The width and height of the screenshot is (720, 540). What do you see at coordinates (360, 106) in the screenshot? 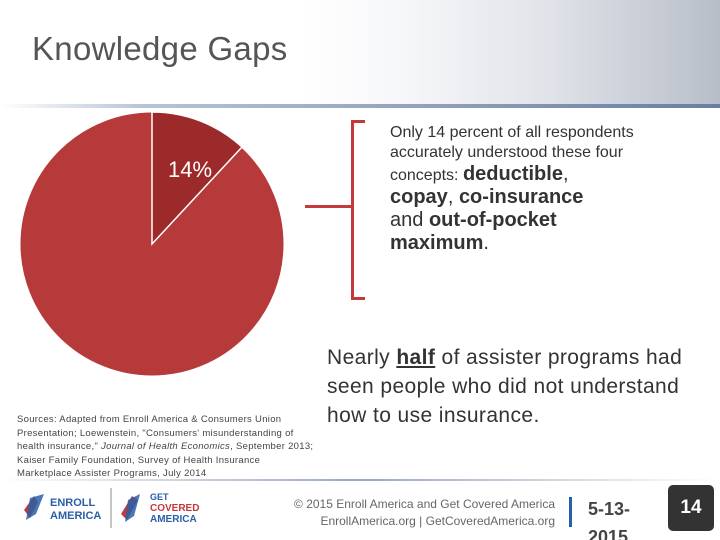
I see `header-divider` at bounding box center [360, 106].